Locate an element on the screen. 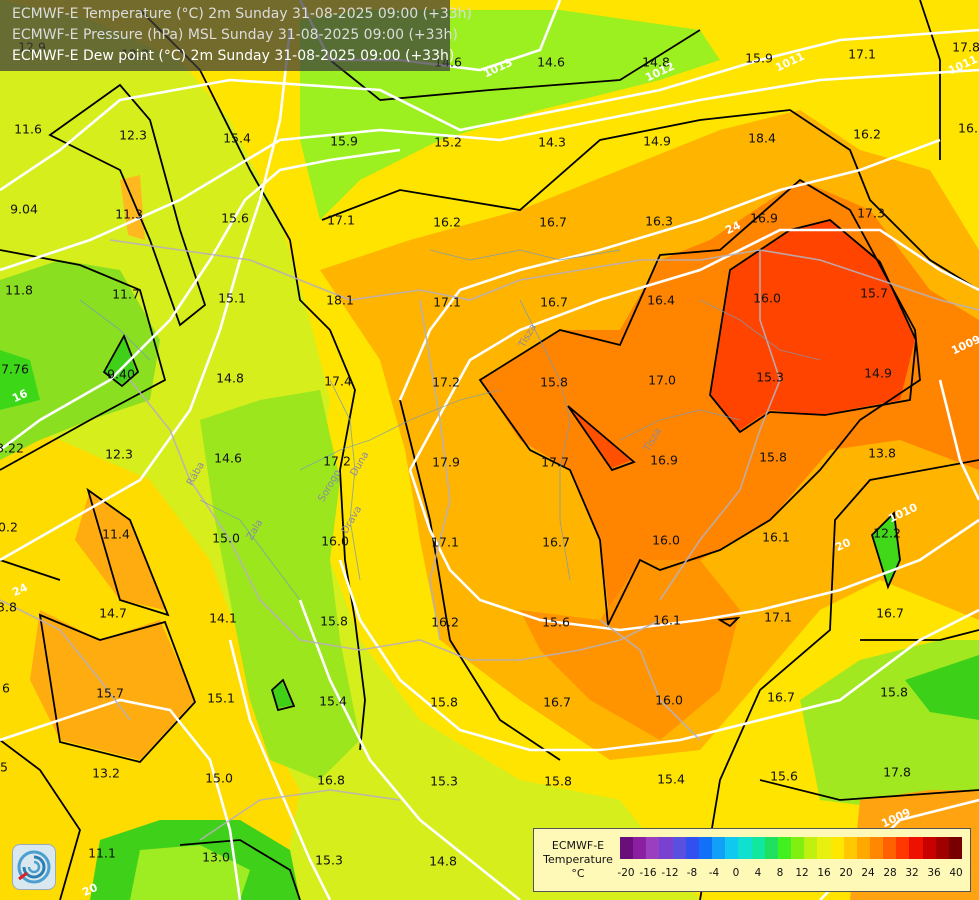 The image size is (979, 900). station-value: 11.7 is located at coordinates (126, 294).